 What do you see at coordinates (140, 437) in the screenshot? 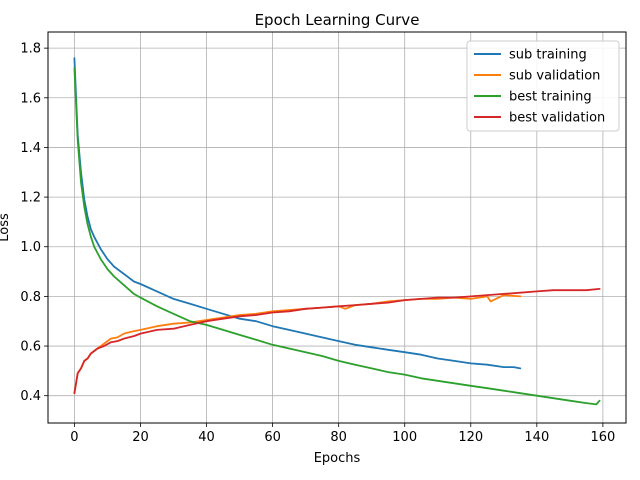
I see `x-tick-label: 20` at bounding box center [140, 437].